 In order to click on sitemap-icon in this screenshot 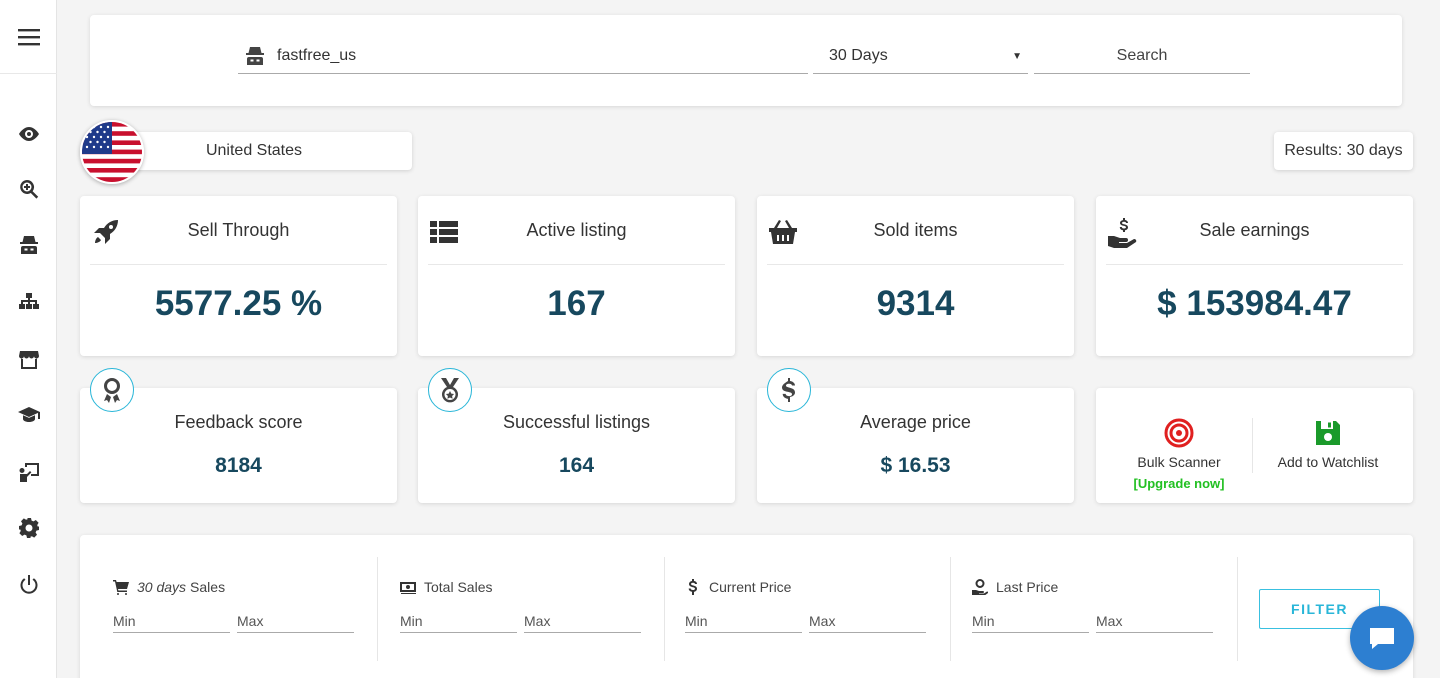, I will do `click(28, 301)`.